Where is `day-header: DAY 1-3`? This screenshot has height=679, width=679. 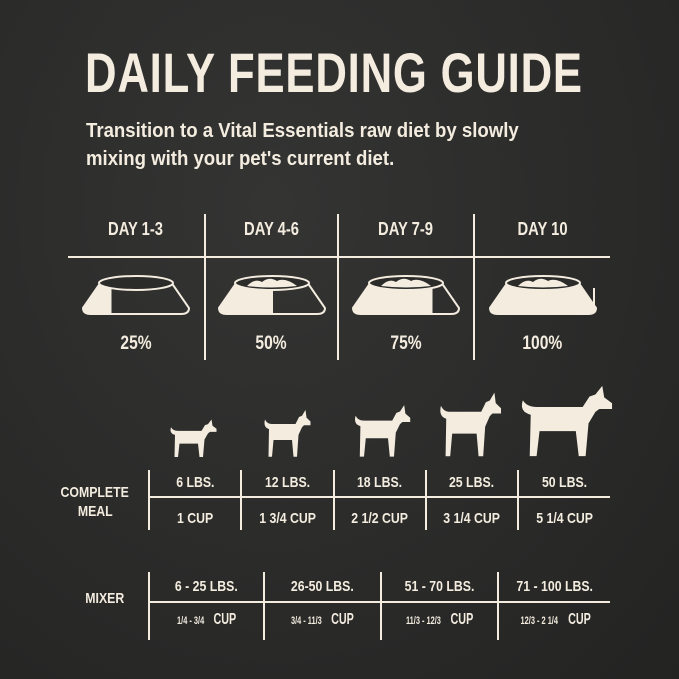 day-header: DAY 1-3 is located at coordinates (136, 229).